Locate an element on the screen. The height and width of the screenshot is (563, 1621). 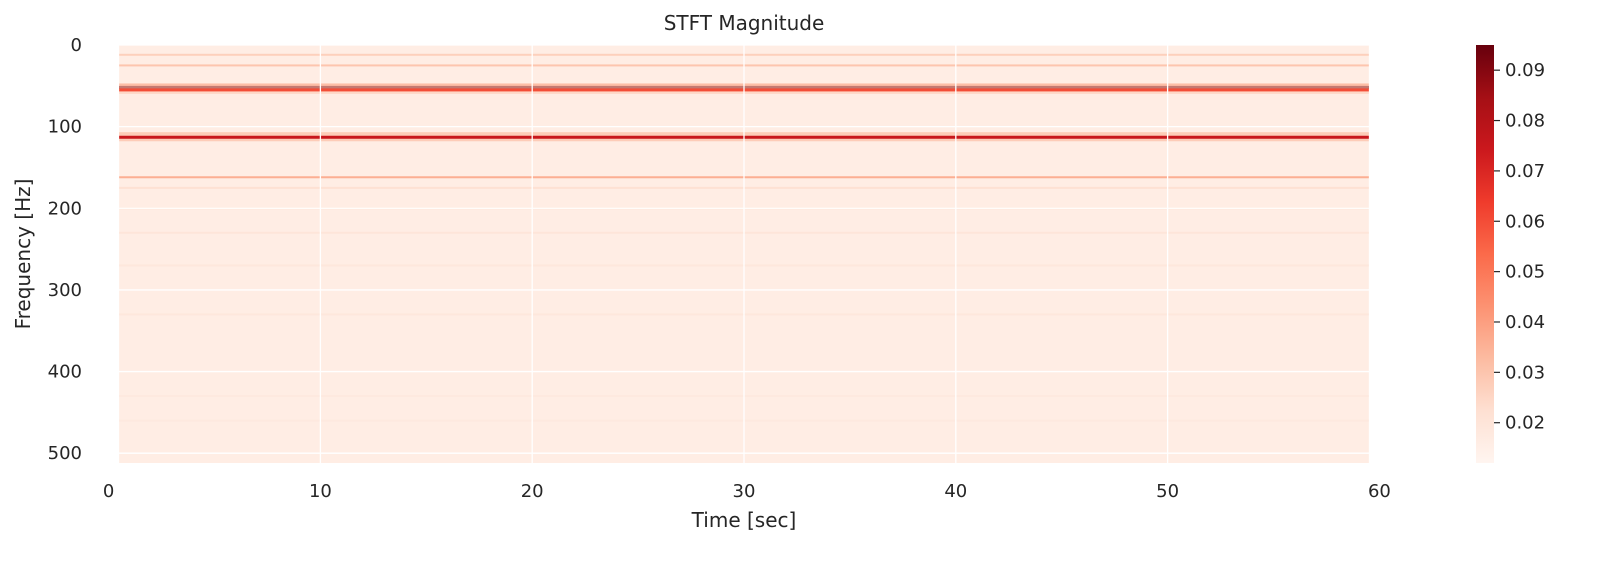
colorbar-tick-label: 0.09 is located at coordinates (1525, 70).